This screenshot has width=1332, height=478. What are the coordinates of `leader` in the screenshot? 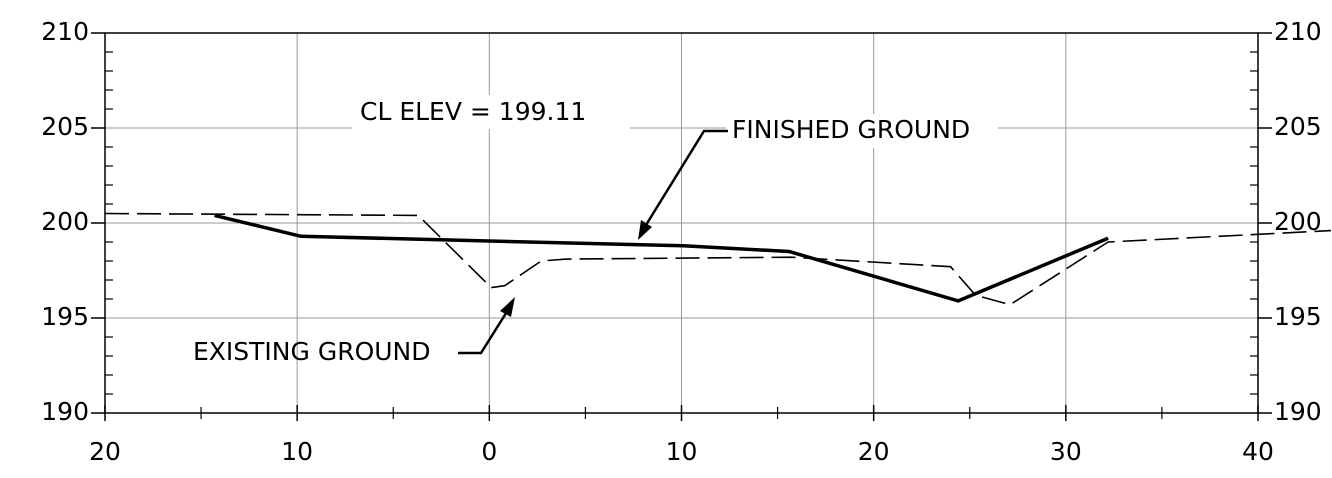 It's located at (593, 242).